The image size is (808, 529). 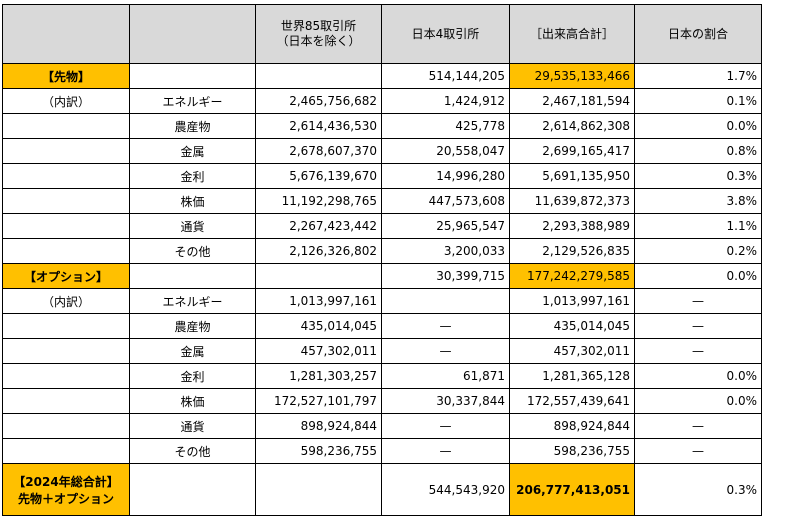 I want to click on grand-total-label-line1: 【2024年総合計】, so click(x=66, y=481).